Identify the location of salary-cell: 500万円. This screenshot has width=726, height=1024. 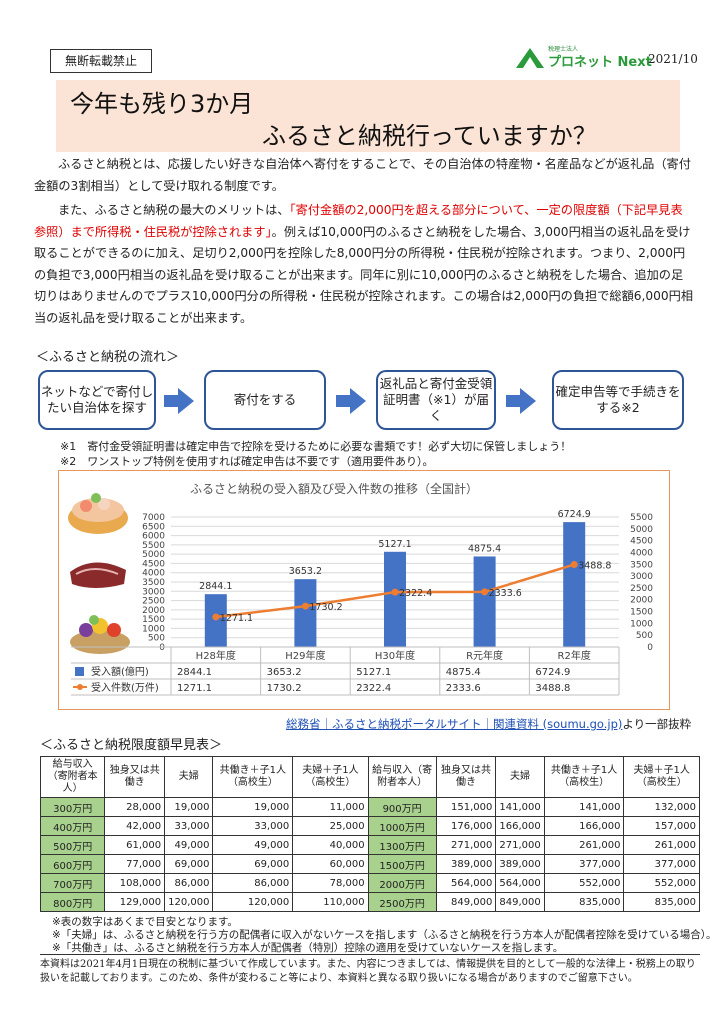
(72, 845).